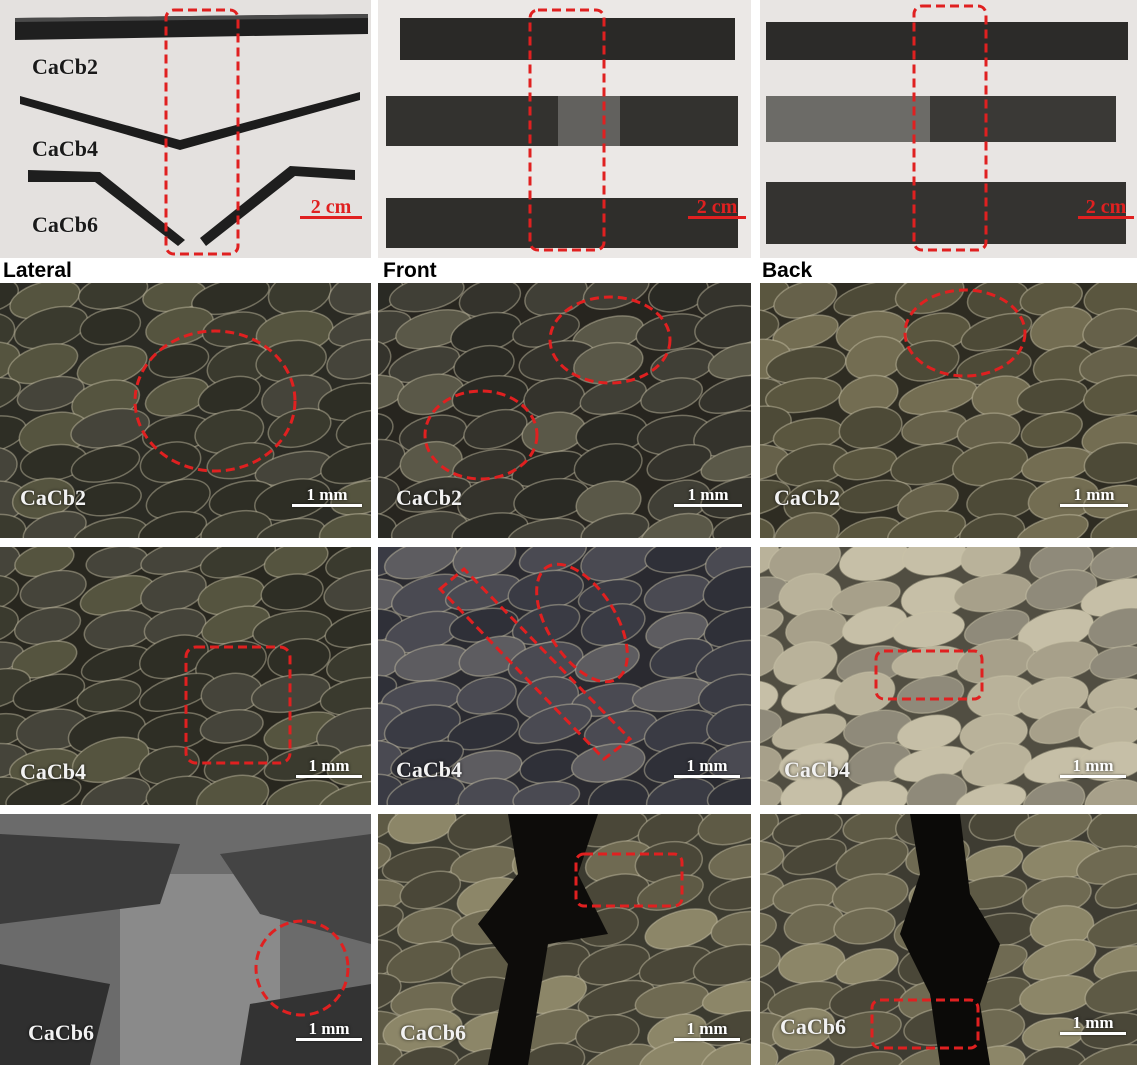 The width and height of the screenshot is (1137, 1065). I want to click on micrograph-lateral-cacb2: CaCb2 1 mm, so click(185, 410).